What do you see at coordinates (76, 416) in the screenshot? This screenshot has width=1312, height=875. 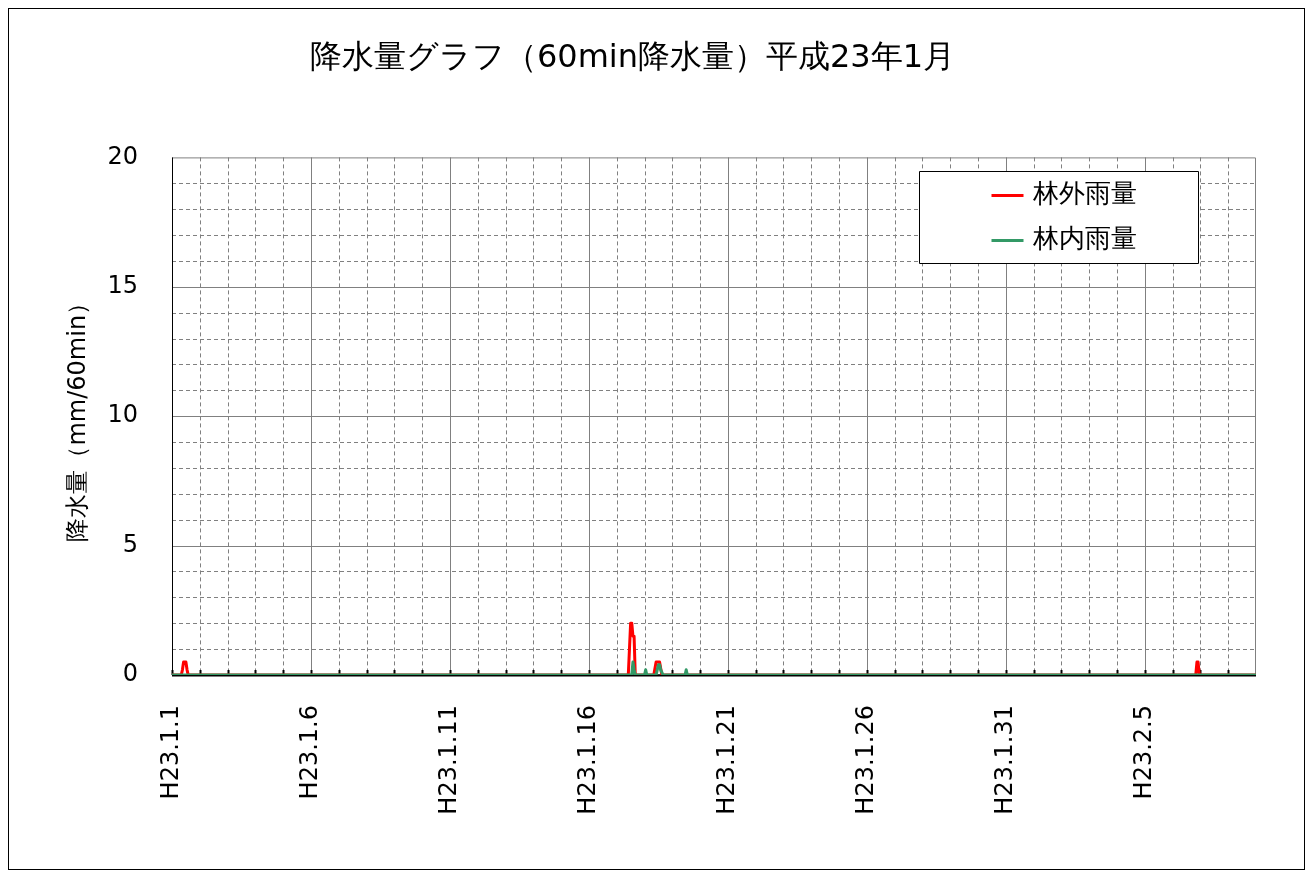 I see `y-axis-title: 降水量（mm/60min）` at bounding box center [76, 416].